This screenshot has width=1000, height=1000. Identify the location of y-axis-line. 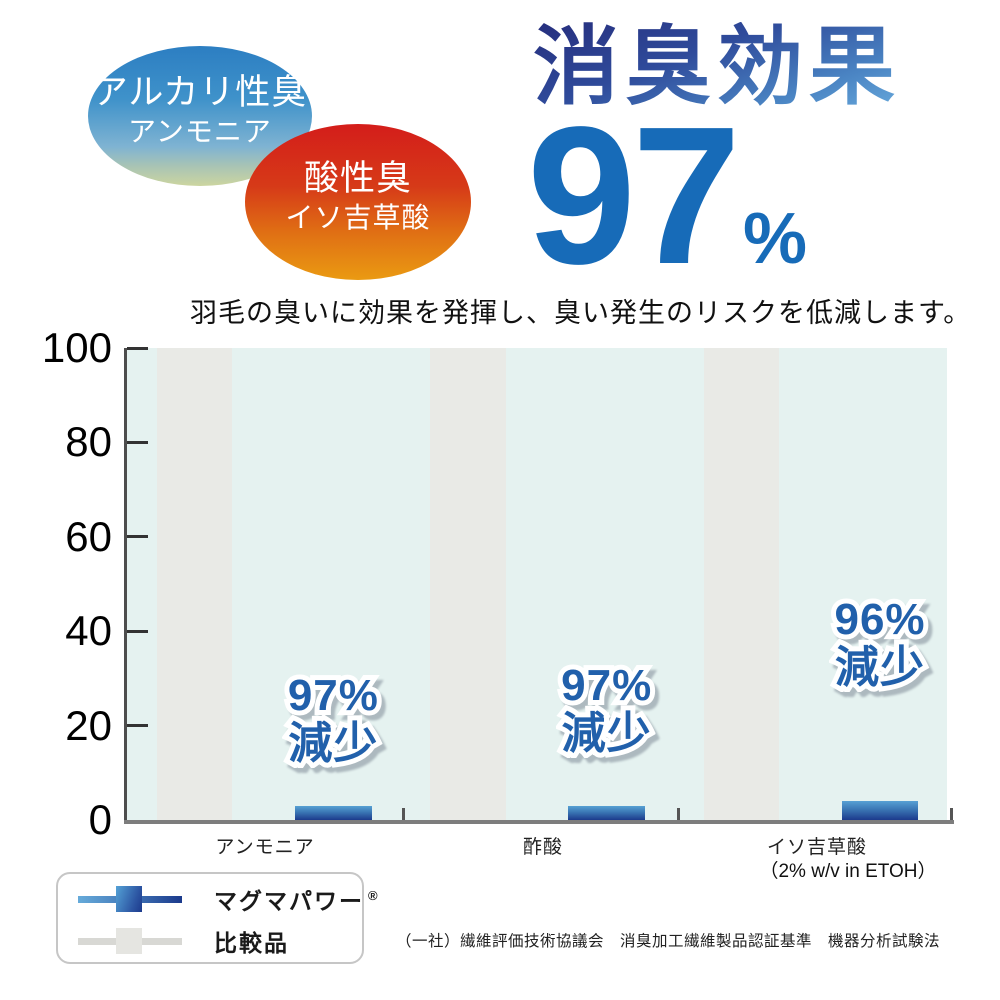
(125, 586).